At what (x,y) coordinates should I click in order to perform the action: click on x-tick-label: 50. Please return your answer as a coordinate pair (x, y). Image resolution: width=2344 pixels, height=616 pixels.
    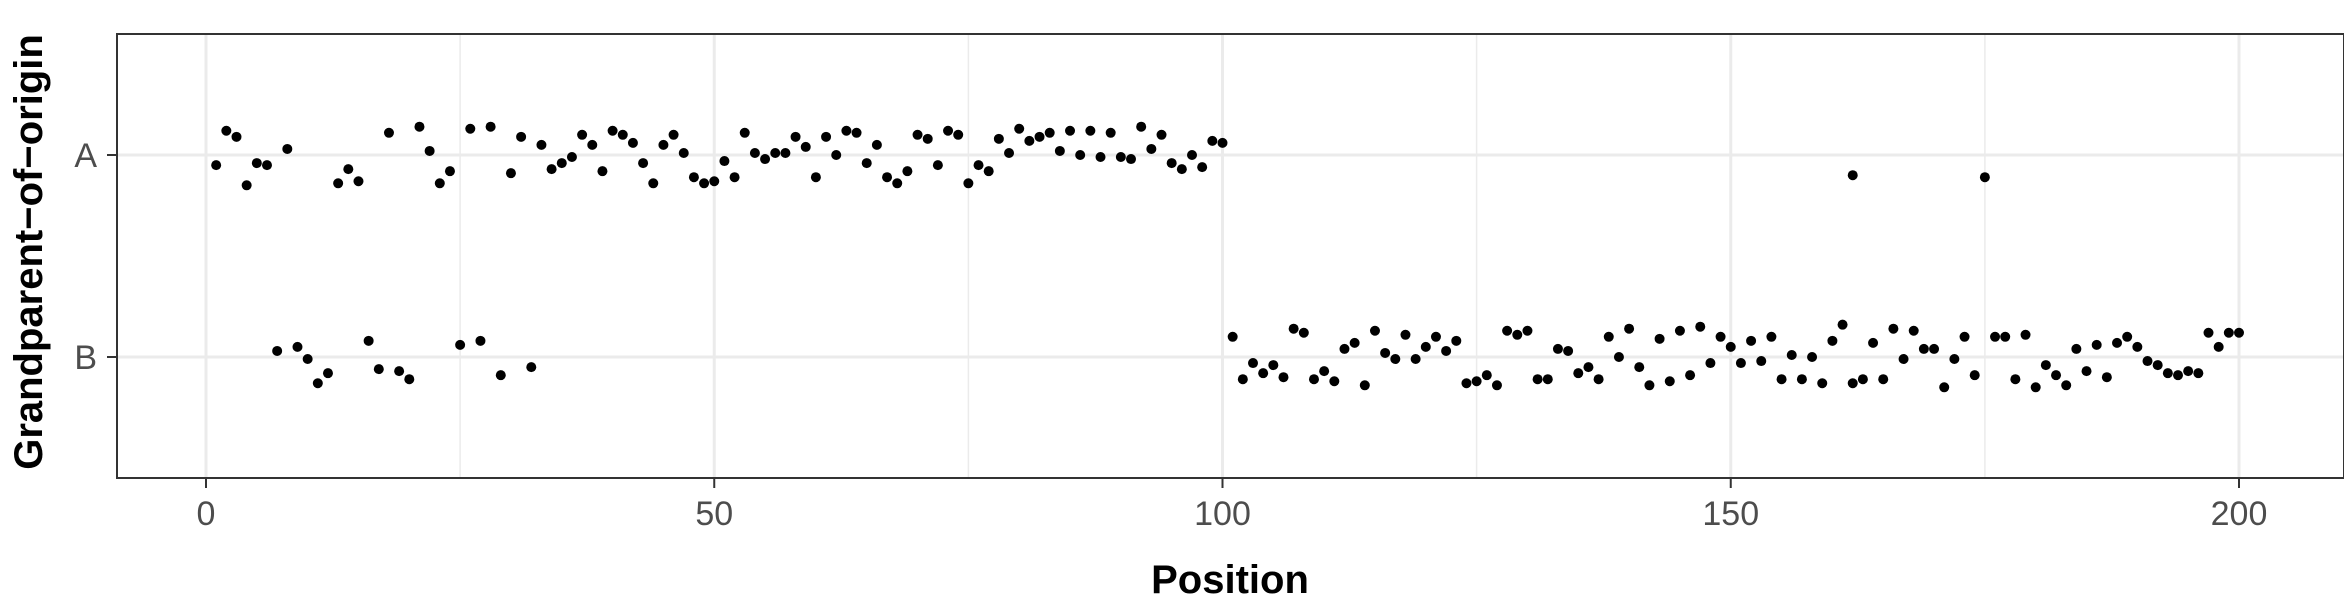
    Looking at the image, I should click on (714, 514).